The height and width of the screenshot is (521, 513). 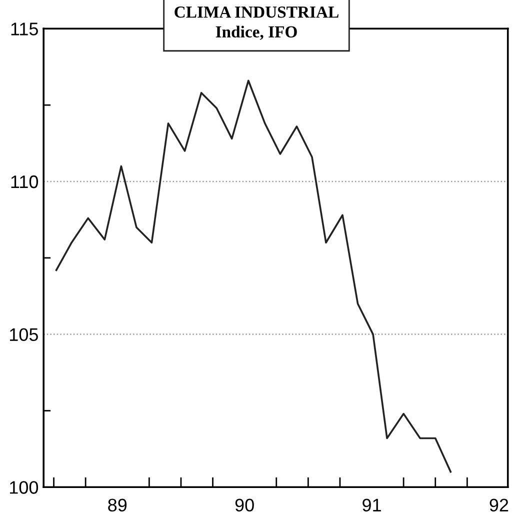 What do you see at coordinates (117, 505) in the screenshot?
I see `x-tick-label: 89` at bounding box center [117, 505].